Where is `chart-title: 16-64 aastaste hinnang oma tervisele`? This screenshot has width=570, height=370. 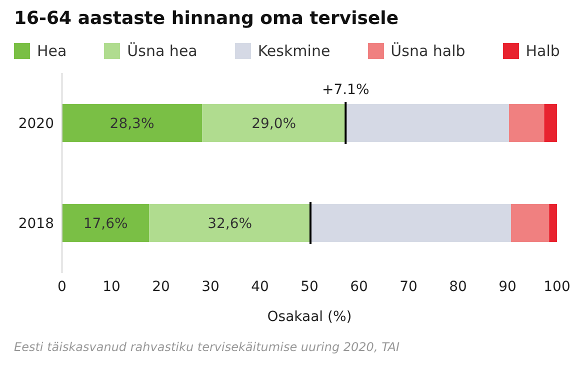
chart-title: 16-64 aastaste hinnang oma tervisele is located at coordinates (206, 18).